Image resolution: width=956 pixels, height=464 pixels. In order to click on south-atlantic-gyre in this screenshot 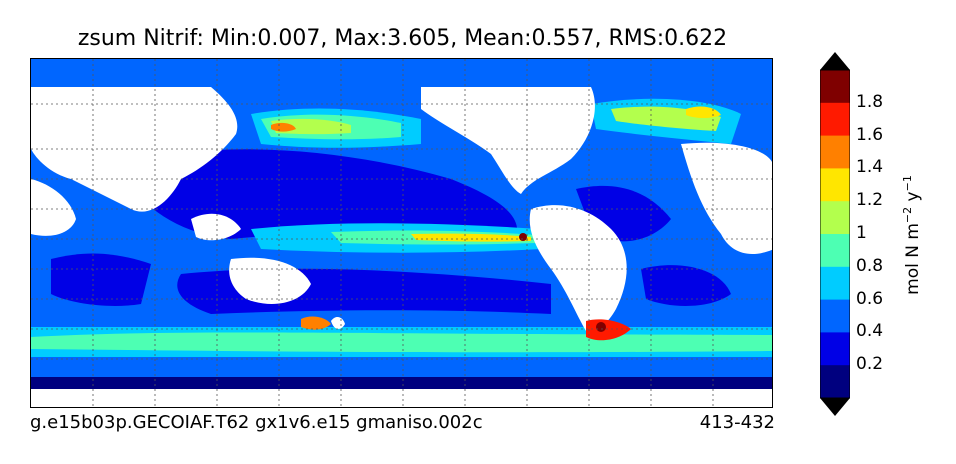, I will do `click(686, 285)`.